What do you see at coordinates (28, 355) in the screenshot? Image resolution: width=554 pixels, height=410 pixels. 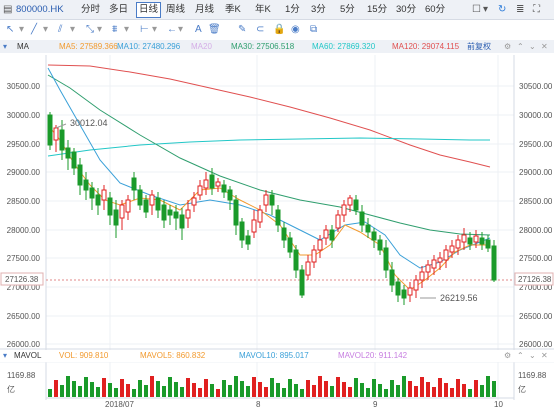 I see `mavol-label: MAVOL` at bounding box center [28, 355].